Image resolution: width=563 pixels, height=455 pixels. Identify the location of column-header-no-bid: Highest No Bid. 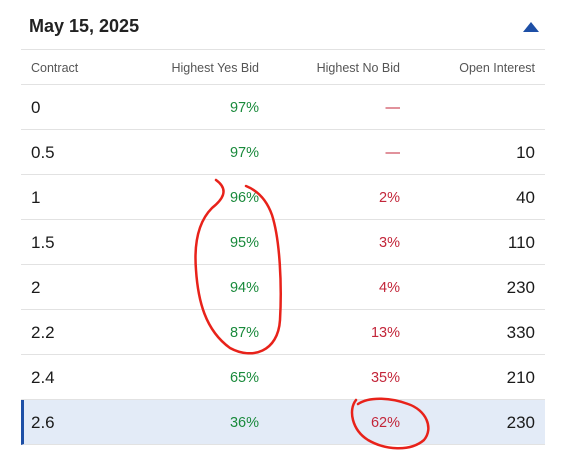
(358, 68).